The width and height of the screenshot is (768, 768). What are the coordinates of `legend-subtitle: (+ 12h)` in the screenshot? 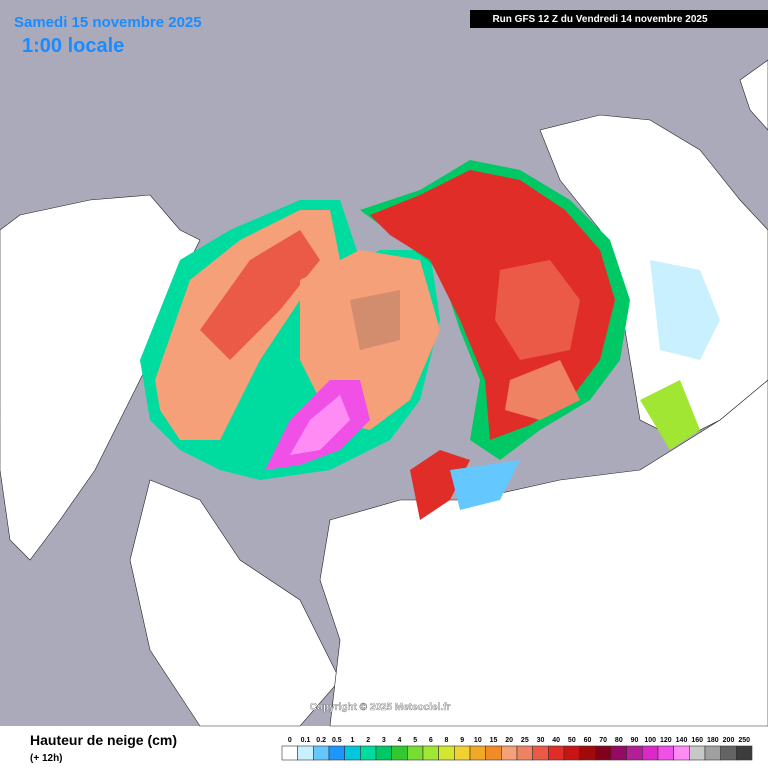 It's located at (46, 758).